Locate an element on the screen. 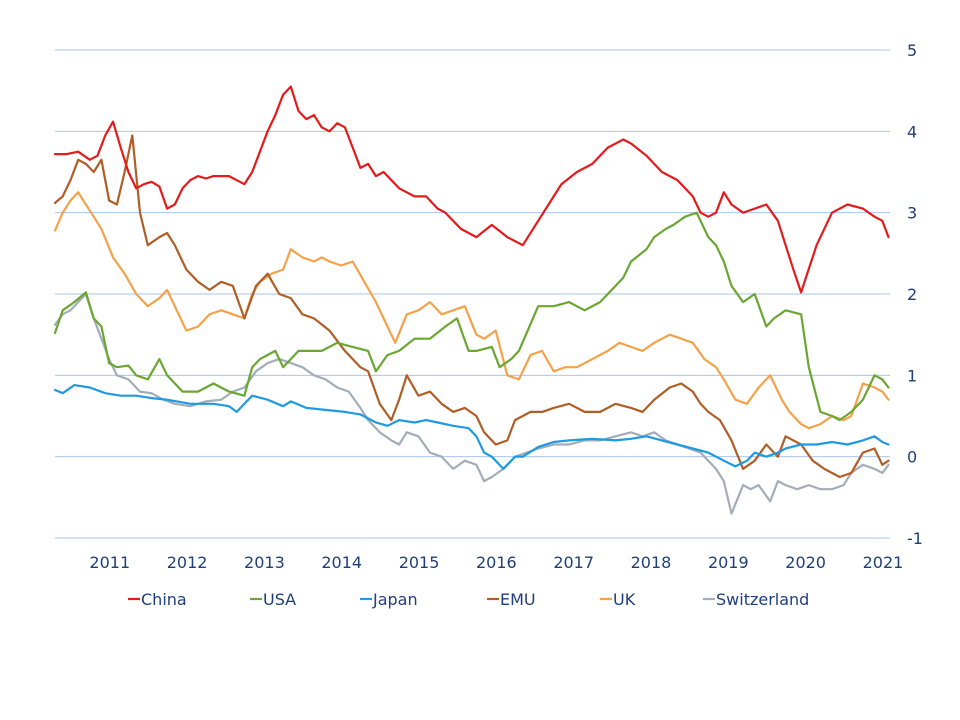  series-line-japan is located at coordinates (471, 427).